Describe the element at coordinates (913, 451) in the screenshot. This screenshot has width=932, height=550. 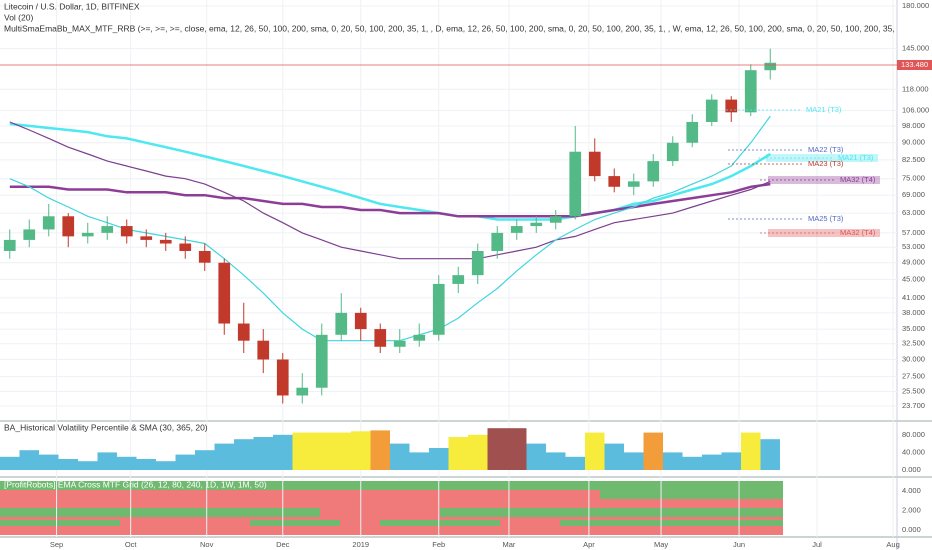
I see `y-tick-label: 40.000` at that location.